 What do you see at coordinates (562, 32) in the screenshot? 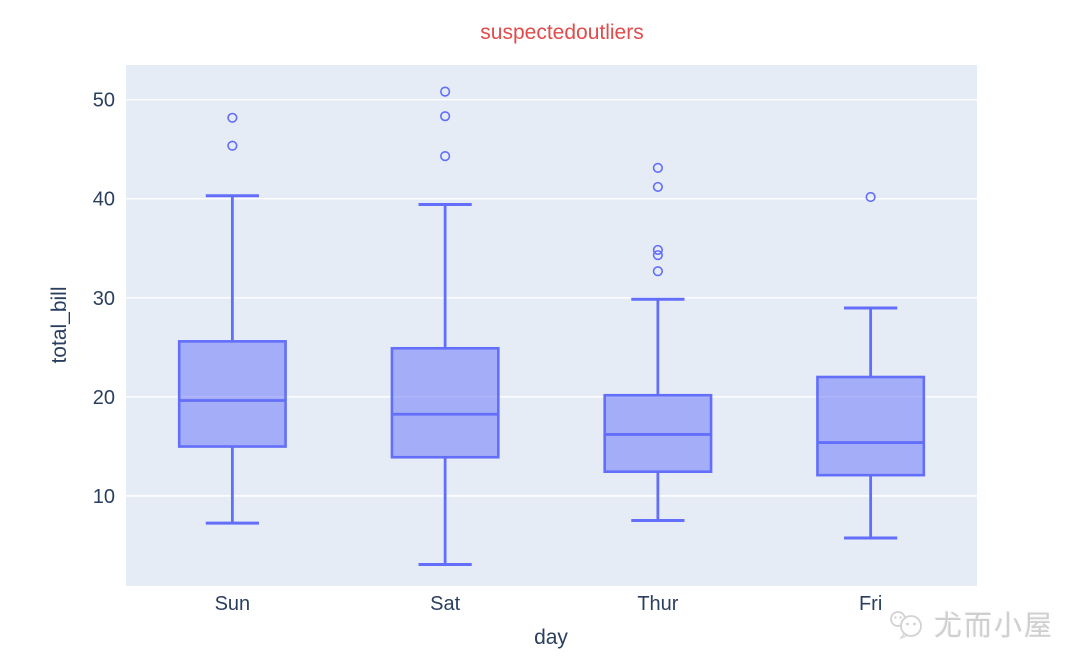
I see `chart-title: suspectedoutliers` at bounding box center [562, 32].